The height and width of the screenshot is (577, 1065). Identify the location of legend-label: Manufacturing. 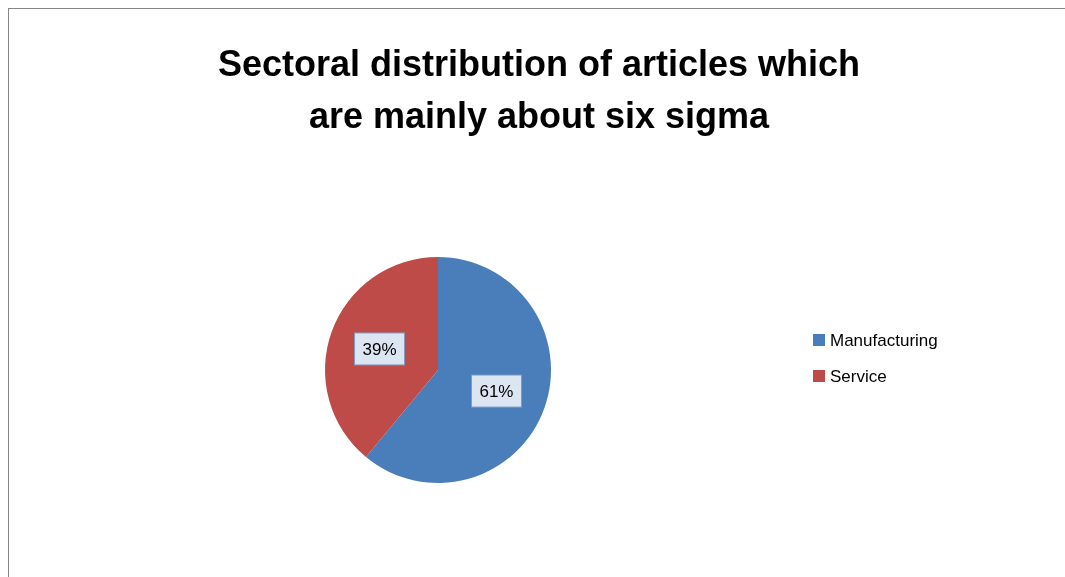
(884, 340).